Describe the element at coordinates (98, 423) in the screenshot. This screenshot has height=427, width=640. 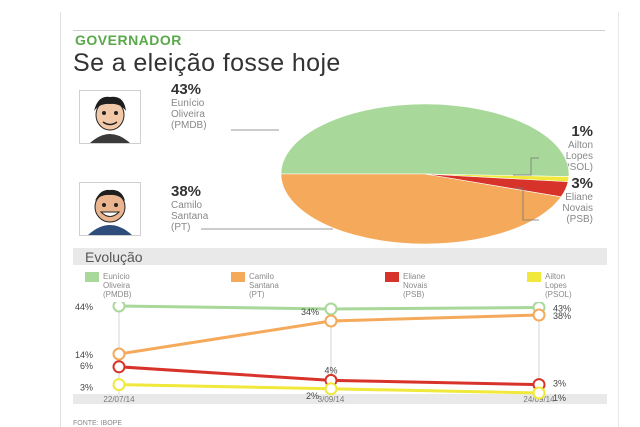
I see `source-credit: FONTE: IBOPE` at that location.